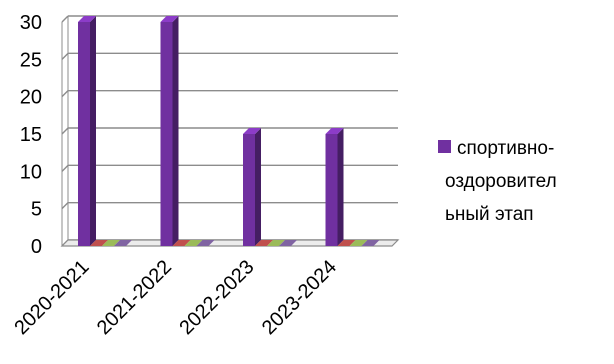  What do you see at coordinates (501, 181) in the screenshot?
I see `legend-label-line-2: оздоровител` at bounding box center [501, 181].